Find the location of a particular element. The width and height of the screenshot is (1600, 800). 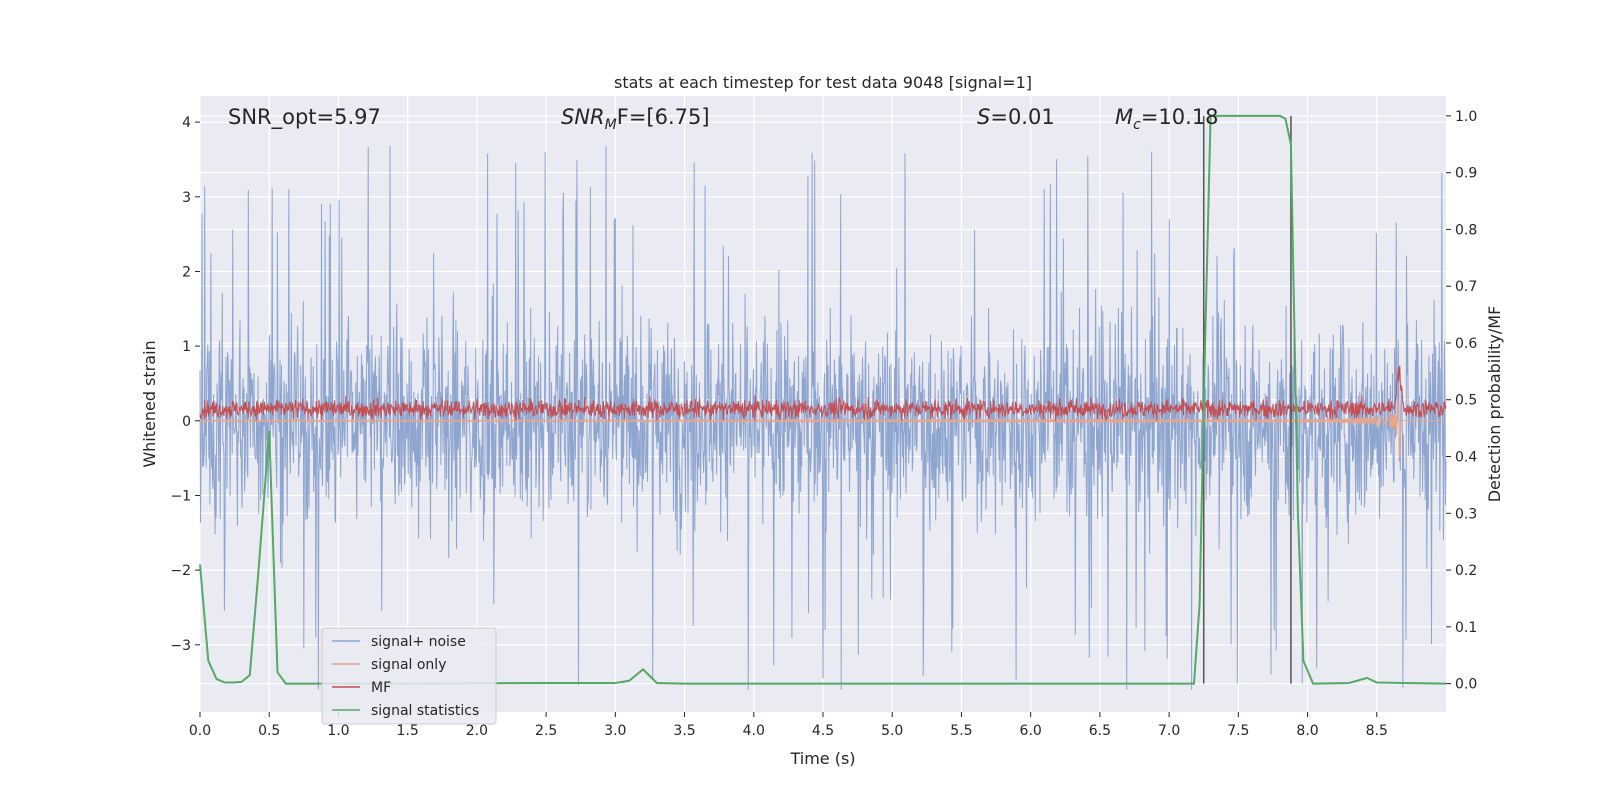

mc-rest: =10.18 is located at coordinates (1180, 117).